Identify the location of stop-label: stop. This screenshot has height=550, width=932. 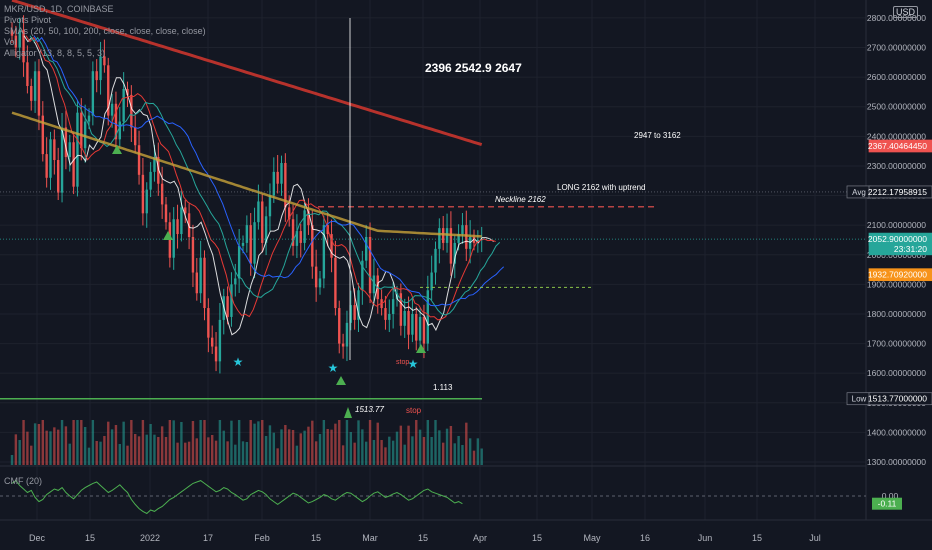
(402, 362).